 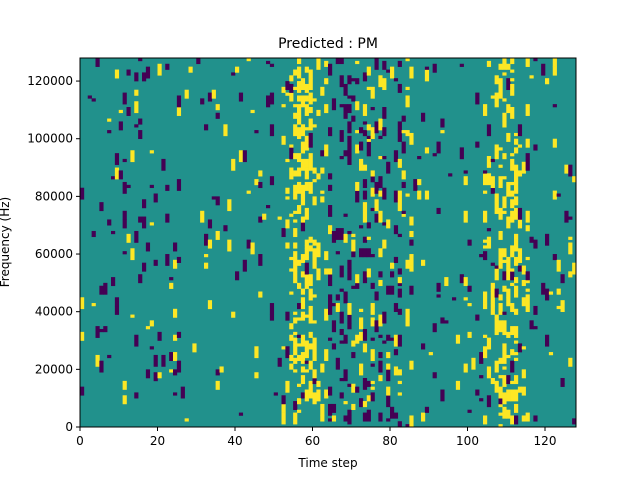 I want to click on y-tick-label: 0, so click(x=69, y=427).